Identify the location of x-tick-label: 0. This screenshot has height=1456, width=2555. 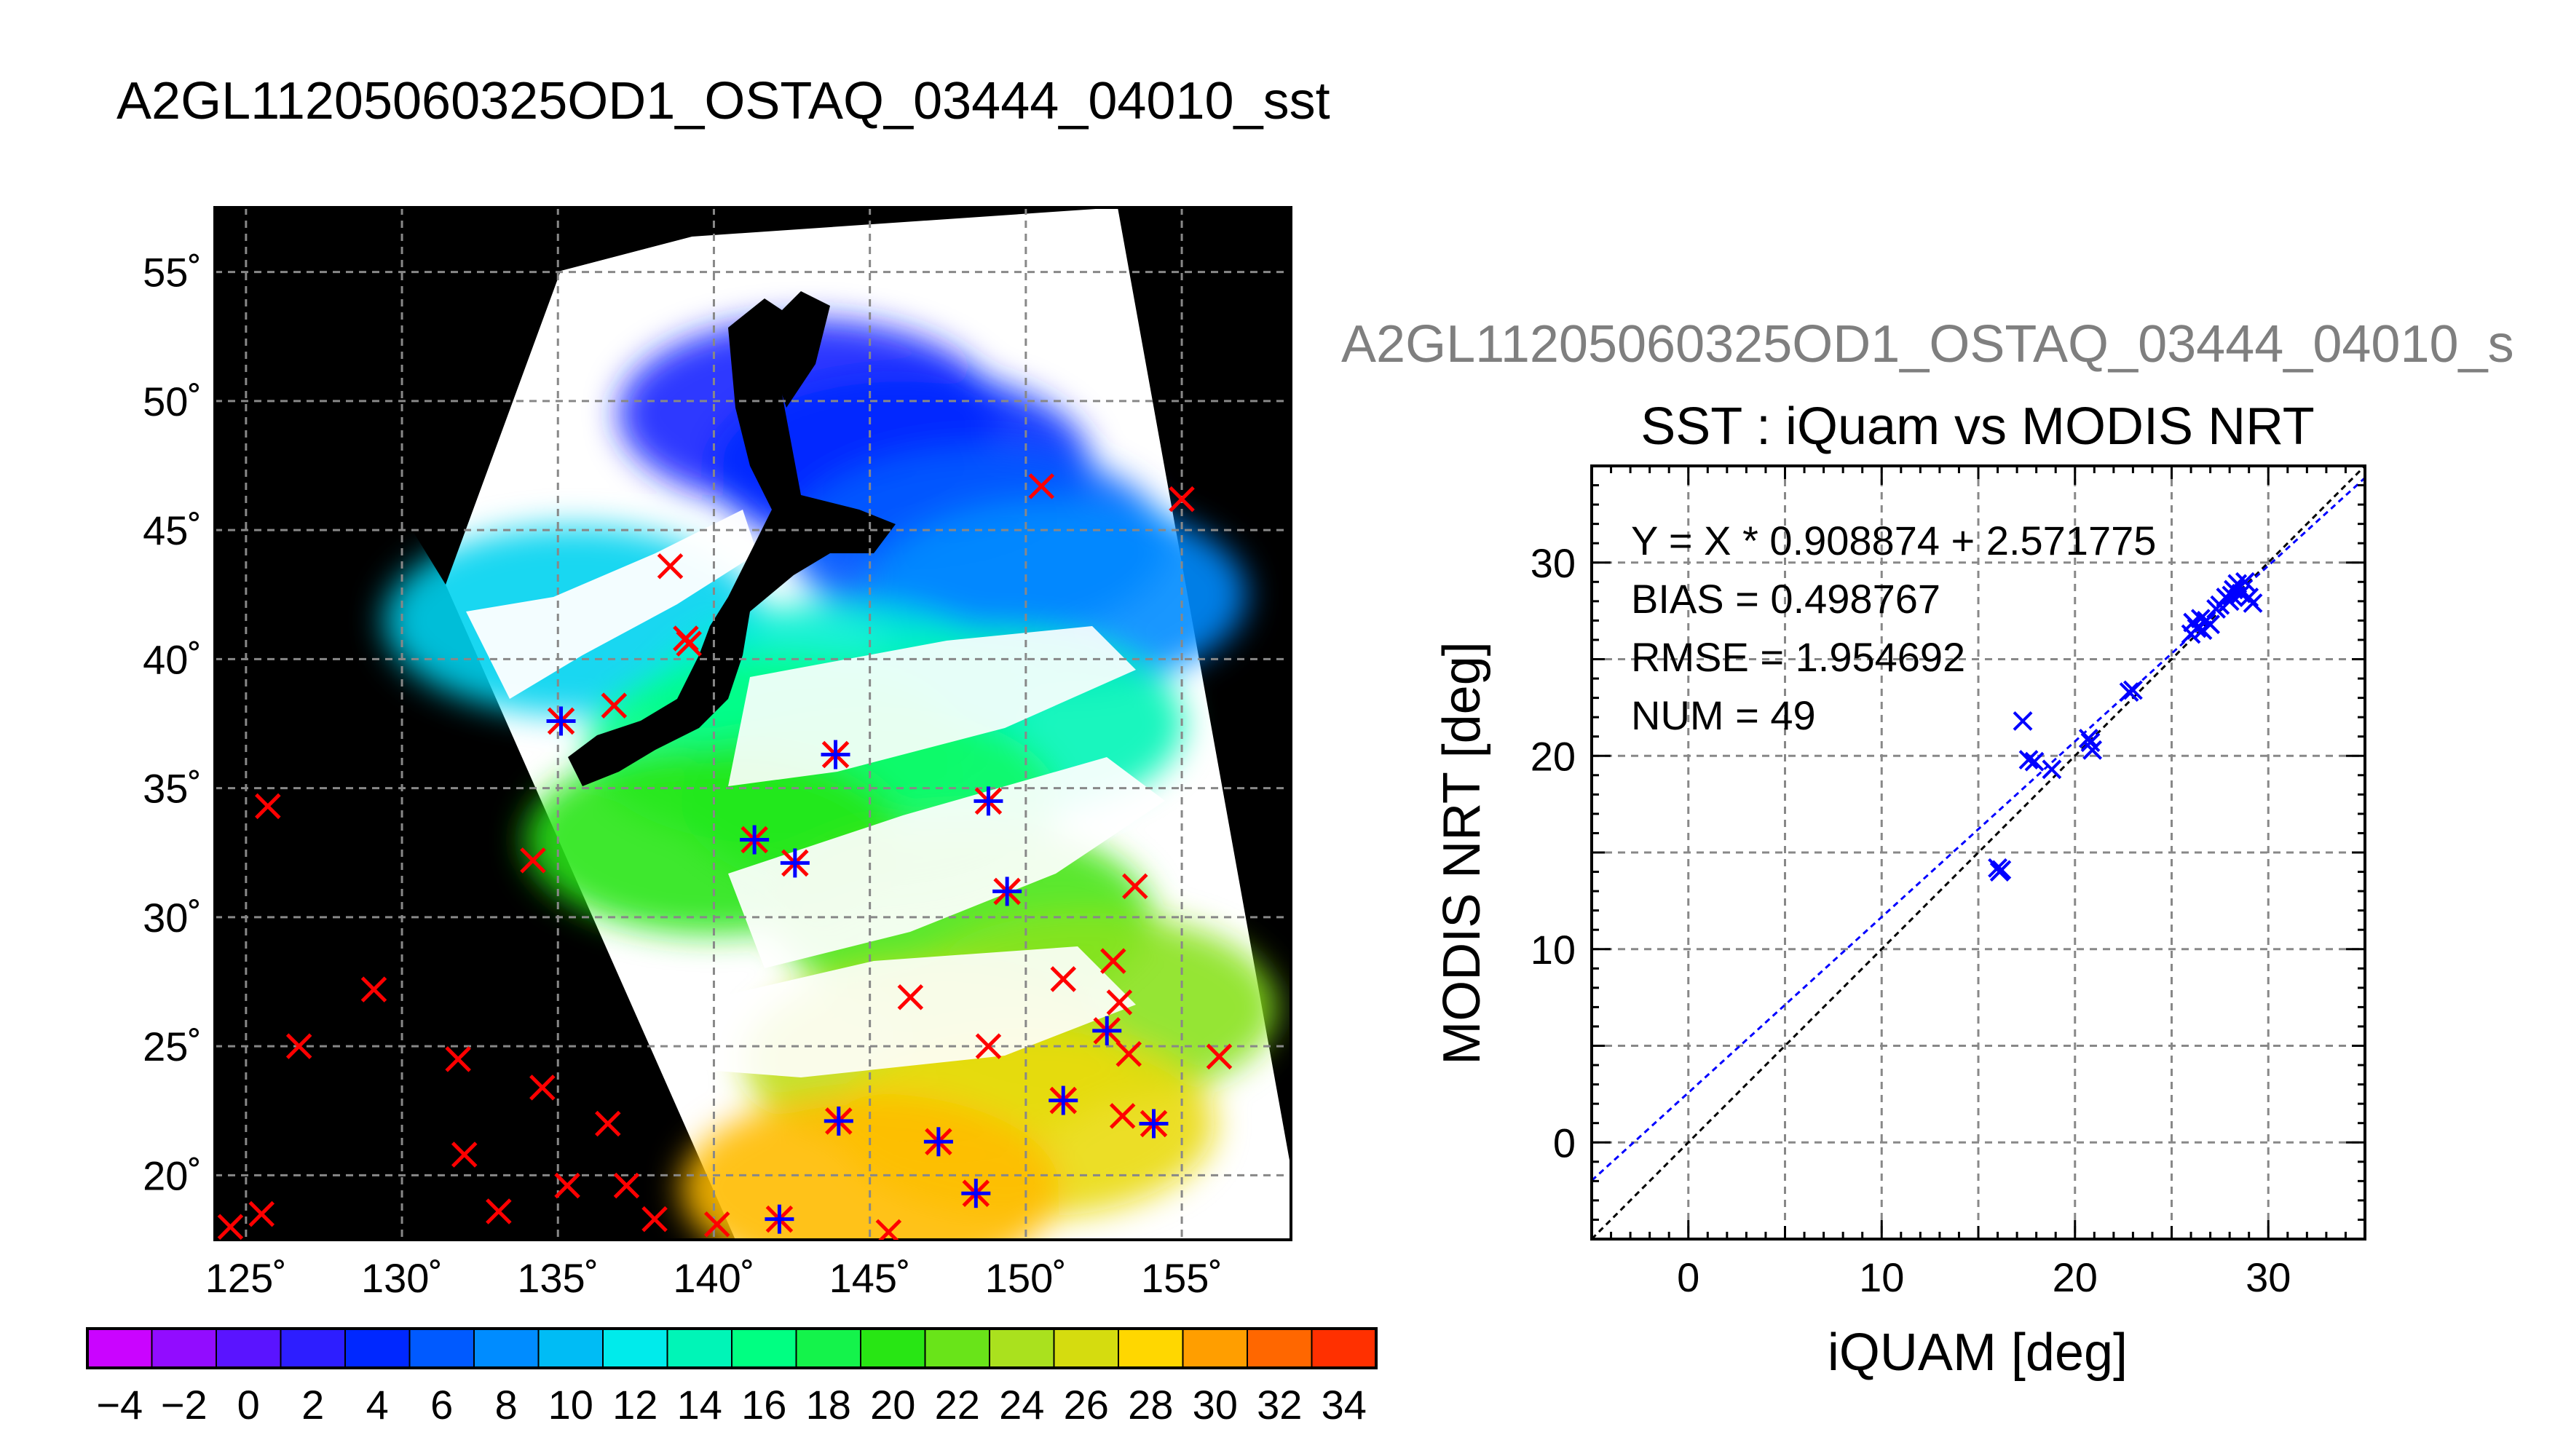
(1688, 1277).